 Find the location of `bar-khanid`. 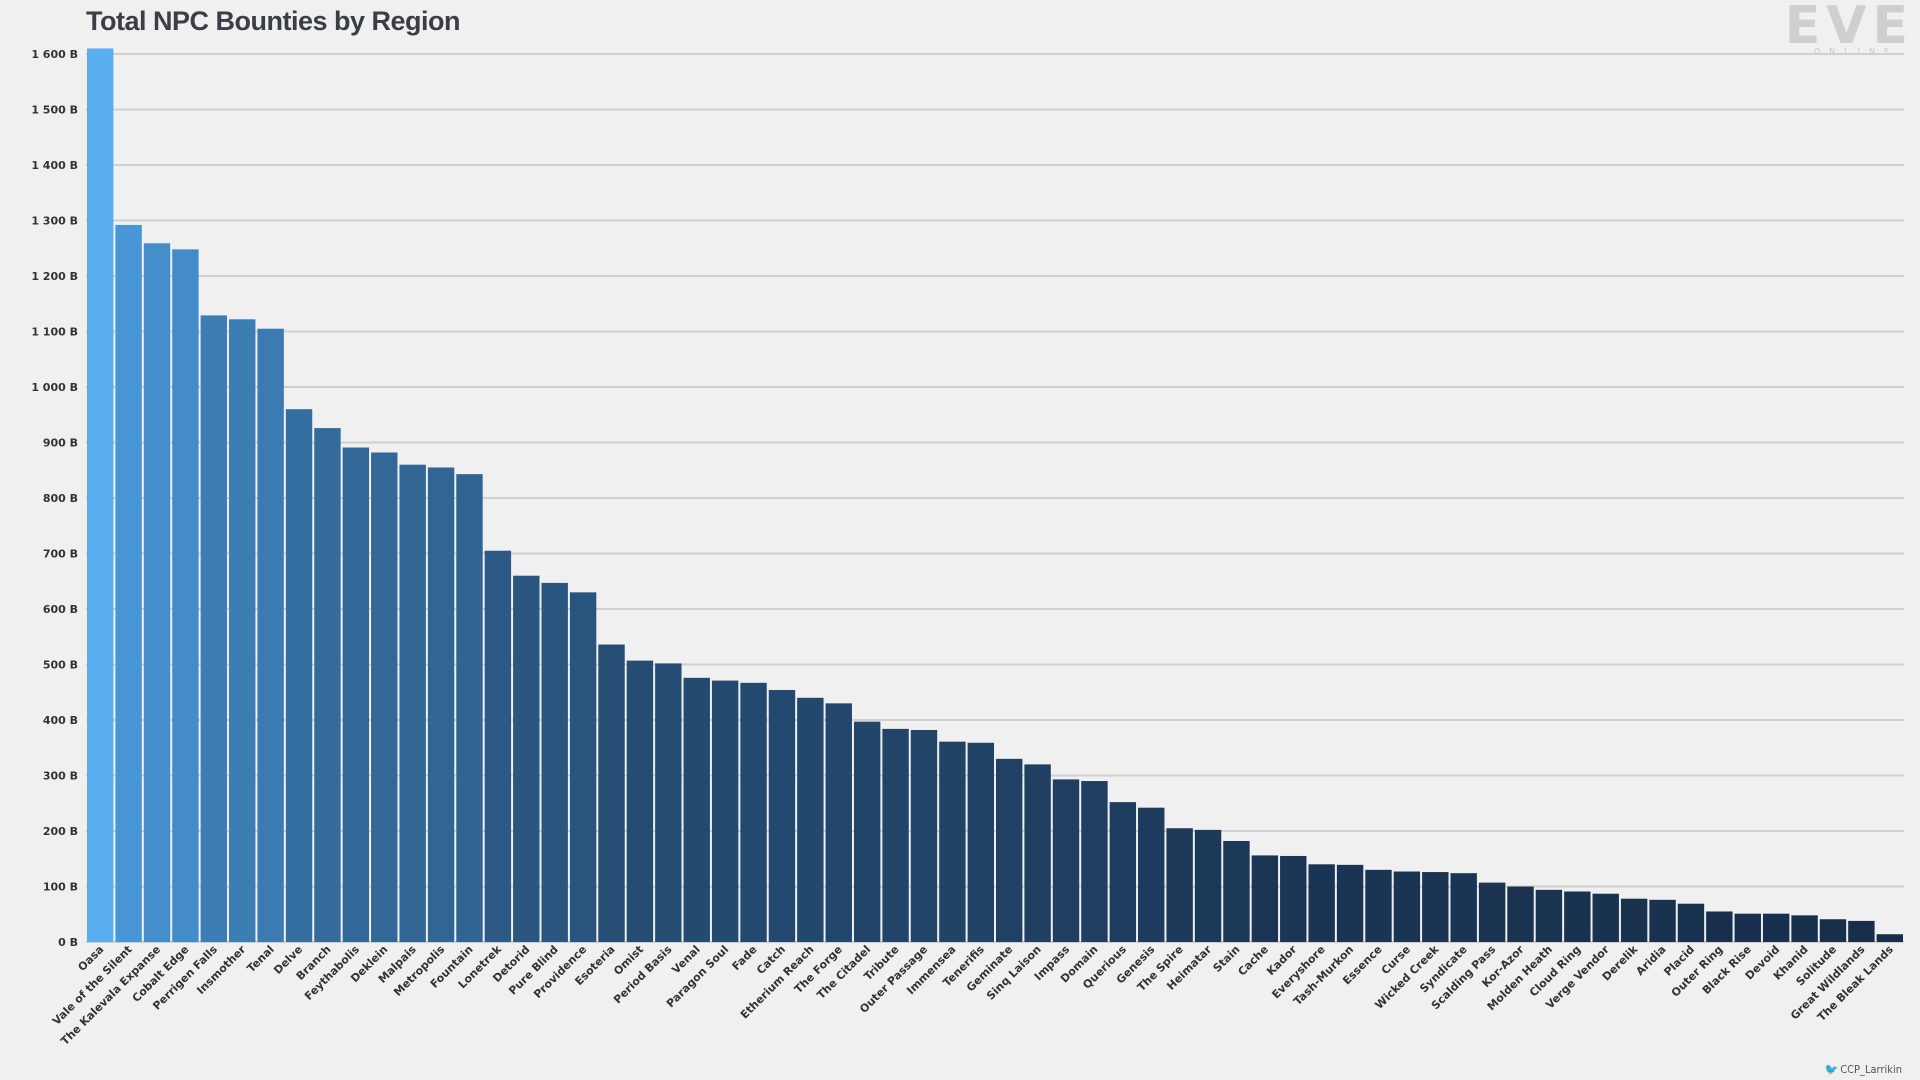

bar-khanid is located at coordinates (1804, 928).